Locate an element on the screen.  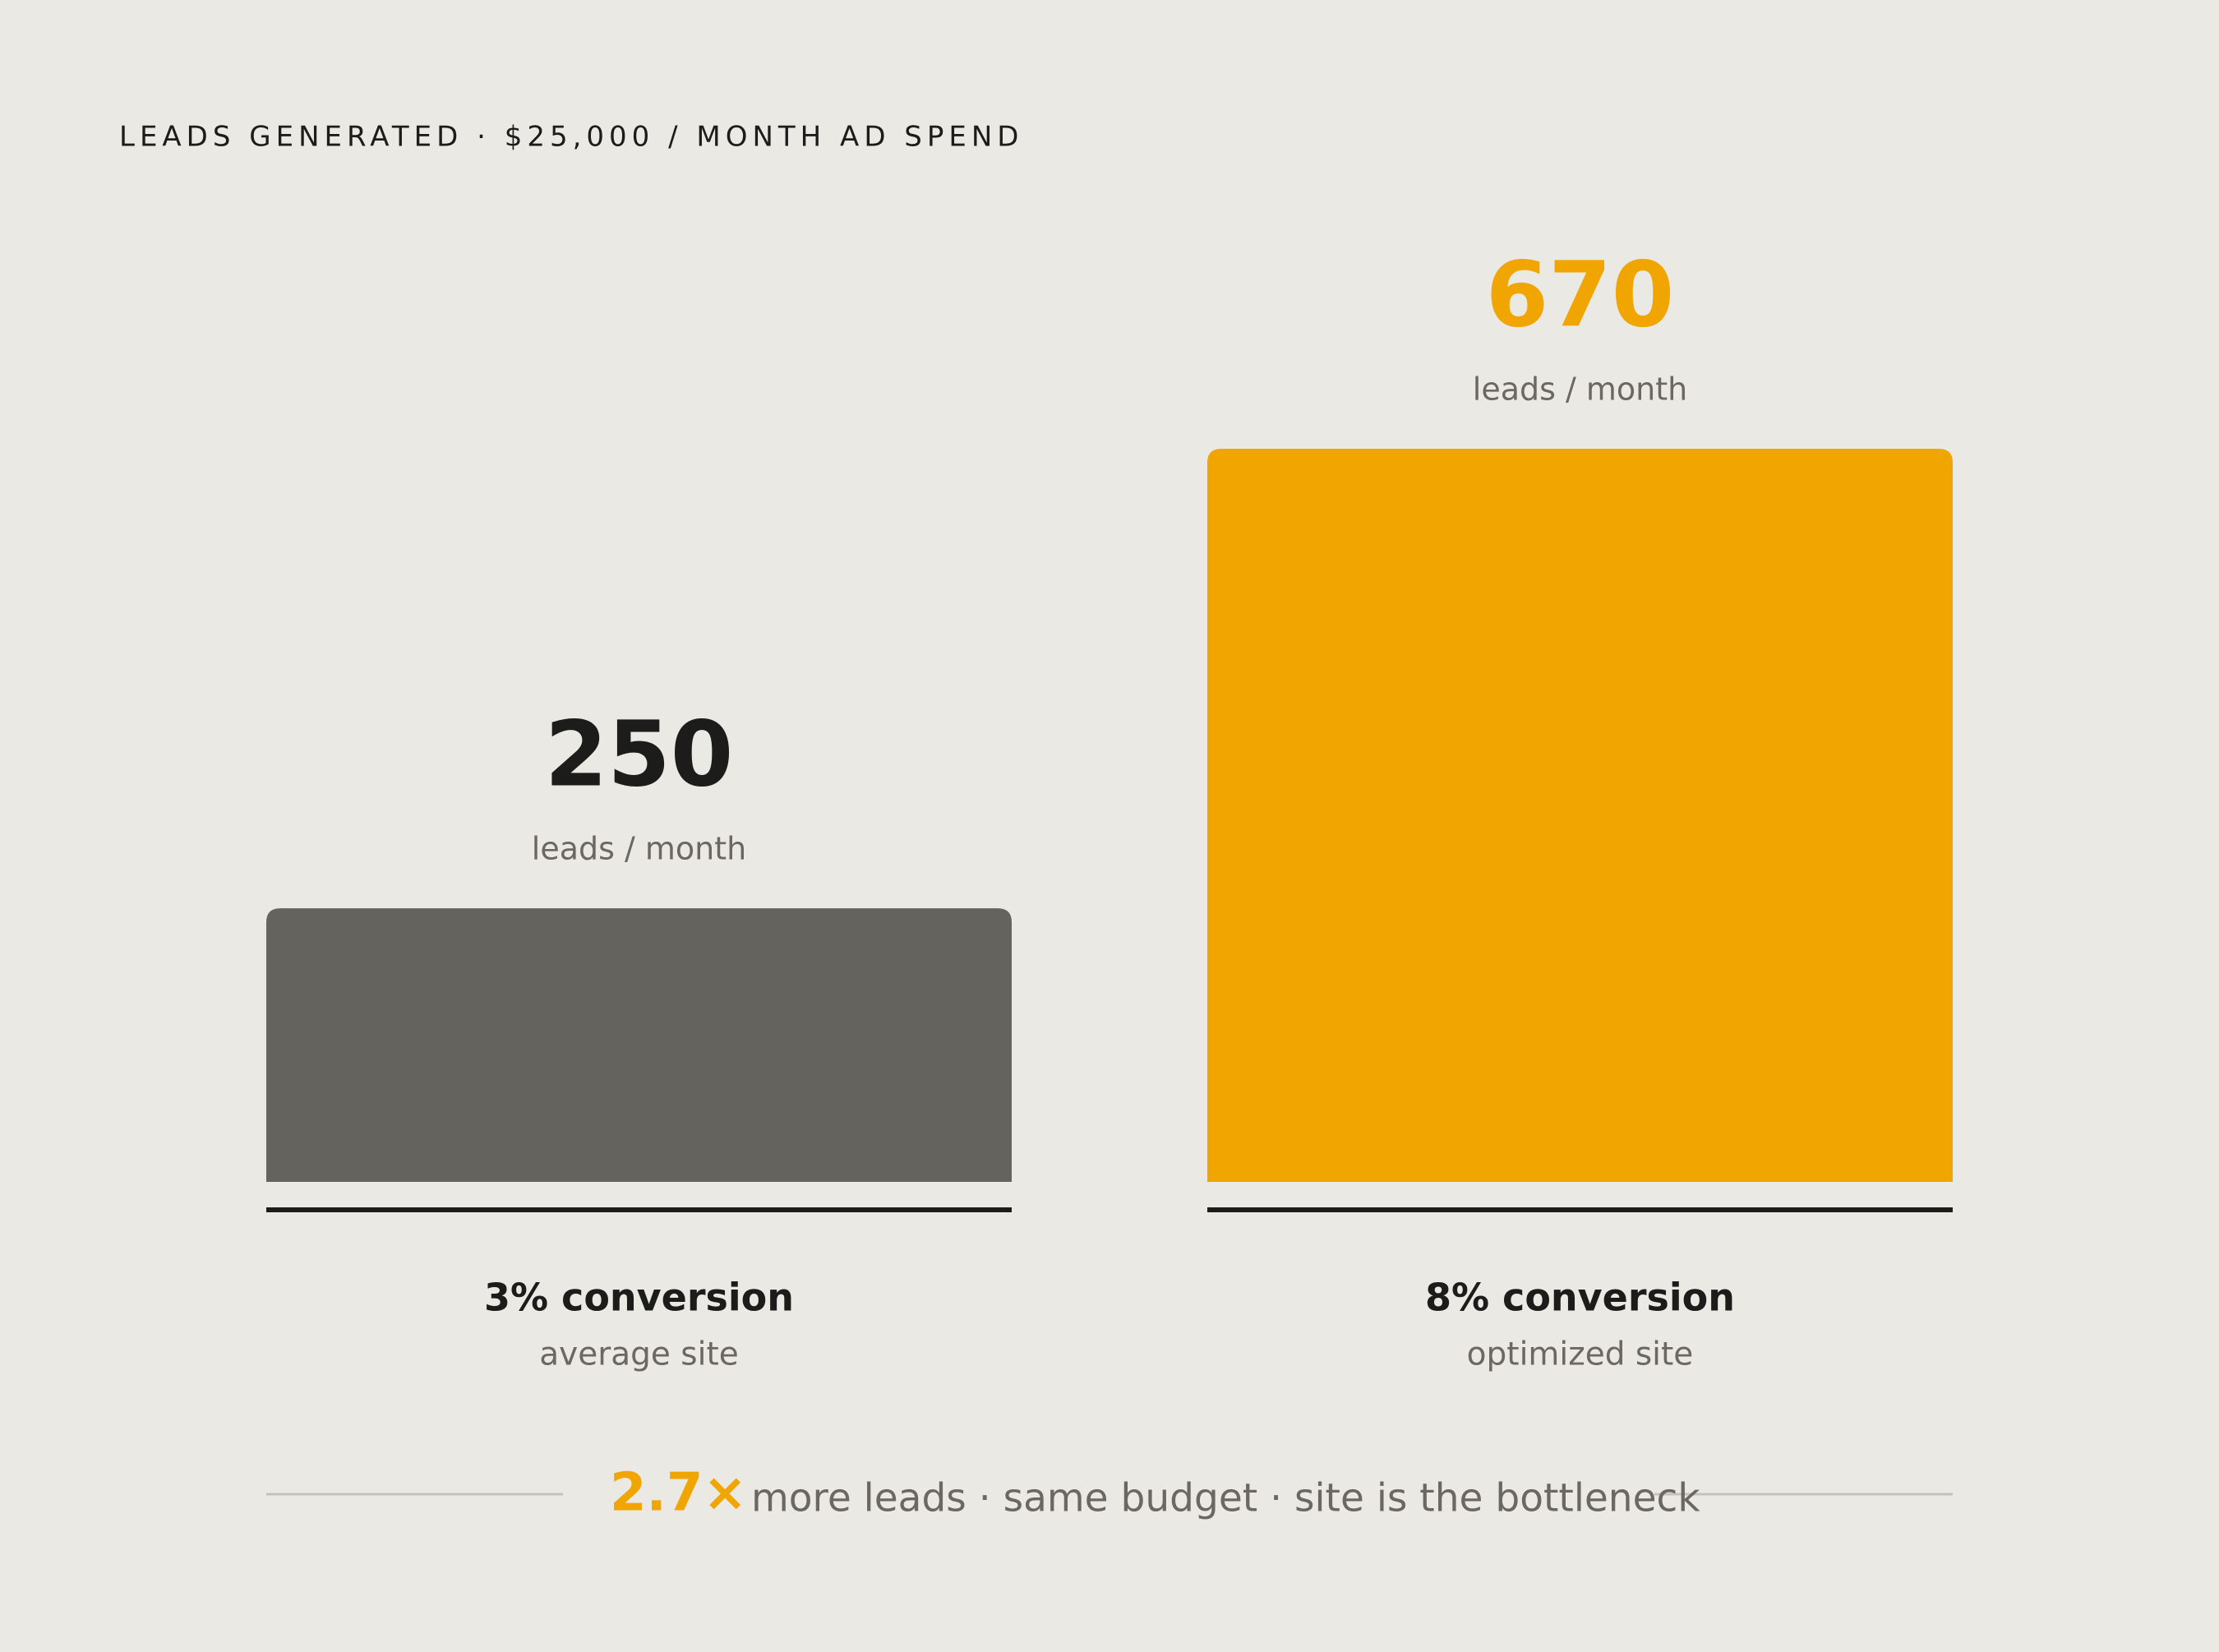
value-label: 670 is located at coordinates (1580, 294).